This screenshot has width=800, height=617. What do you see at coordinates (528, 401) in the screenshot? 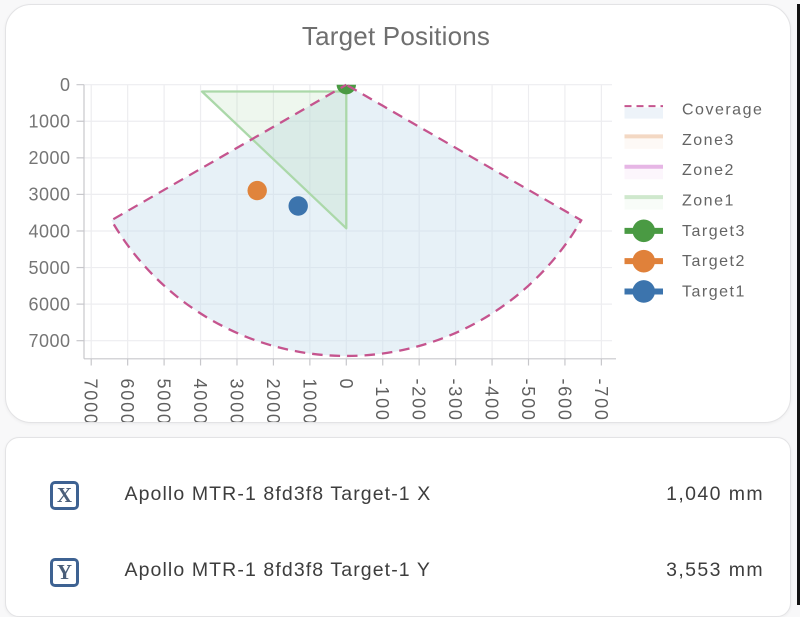
I see `svg-text: -5000` at bounding box center [528, 401].